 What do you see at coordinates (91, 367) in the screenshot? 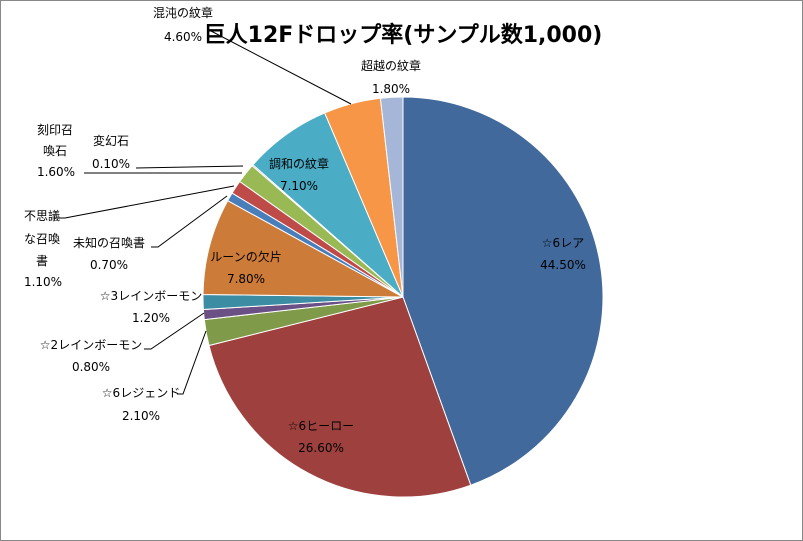
I see `slice-percent-label: 0.80%` at bounding box center [91, 367].